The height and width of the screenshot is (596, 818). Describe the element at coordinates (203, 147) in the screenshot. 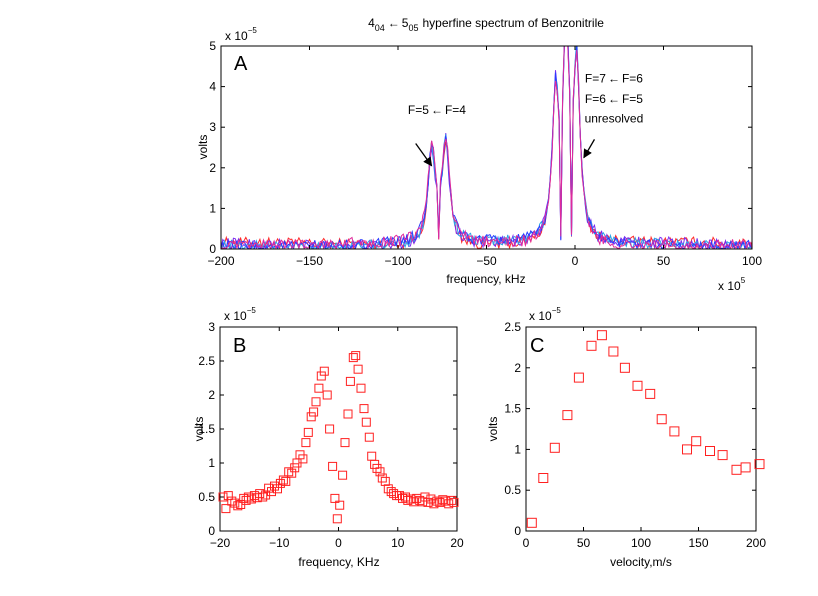

I see `panel-a-ylabel: volts` at that location.